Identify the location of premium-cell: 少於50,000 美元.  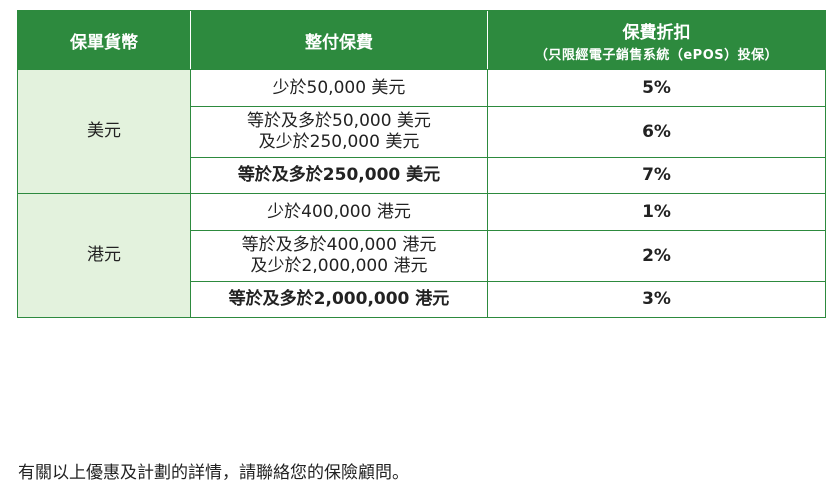
(339, 88).